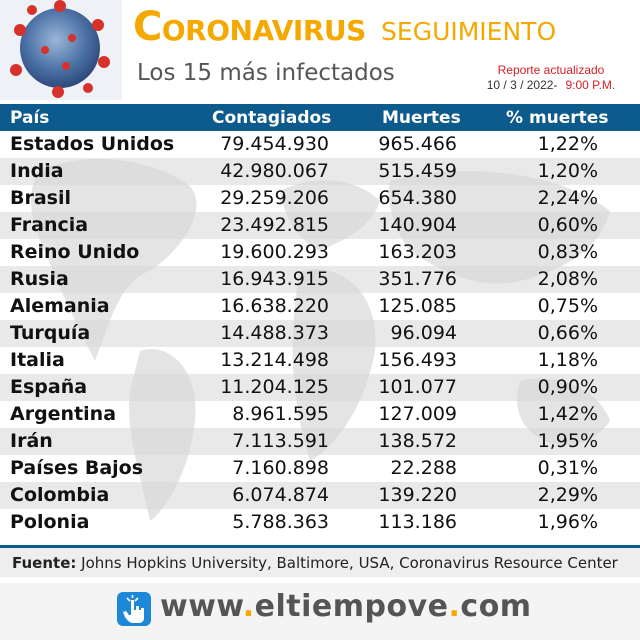  What do you see at coordinates (274, 387) in the screenshot?
I see `infected-cell: 11.204.125` at bounding box center [274, 387].